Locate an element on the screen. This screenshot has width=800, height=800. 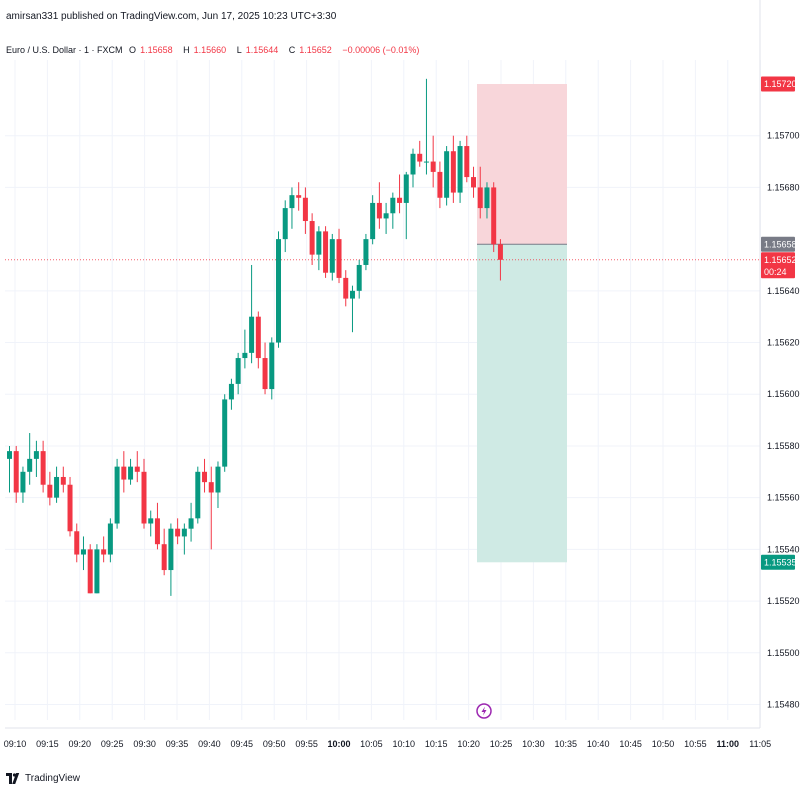
legend-high: H 1.15660 is located at coordinates (206, 50).